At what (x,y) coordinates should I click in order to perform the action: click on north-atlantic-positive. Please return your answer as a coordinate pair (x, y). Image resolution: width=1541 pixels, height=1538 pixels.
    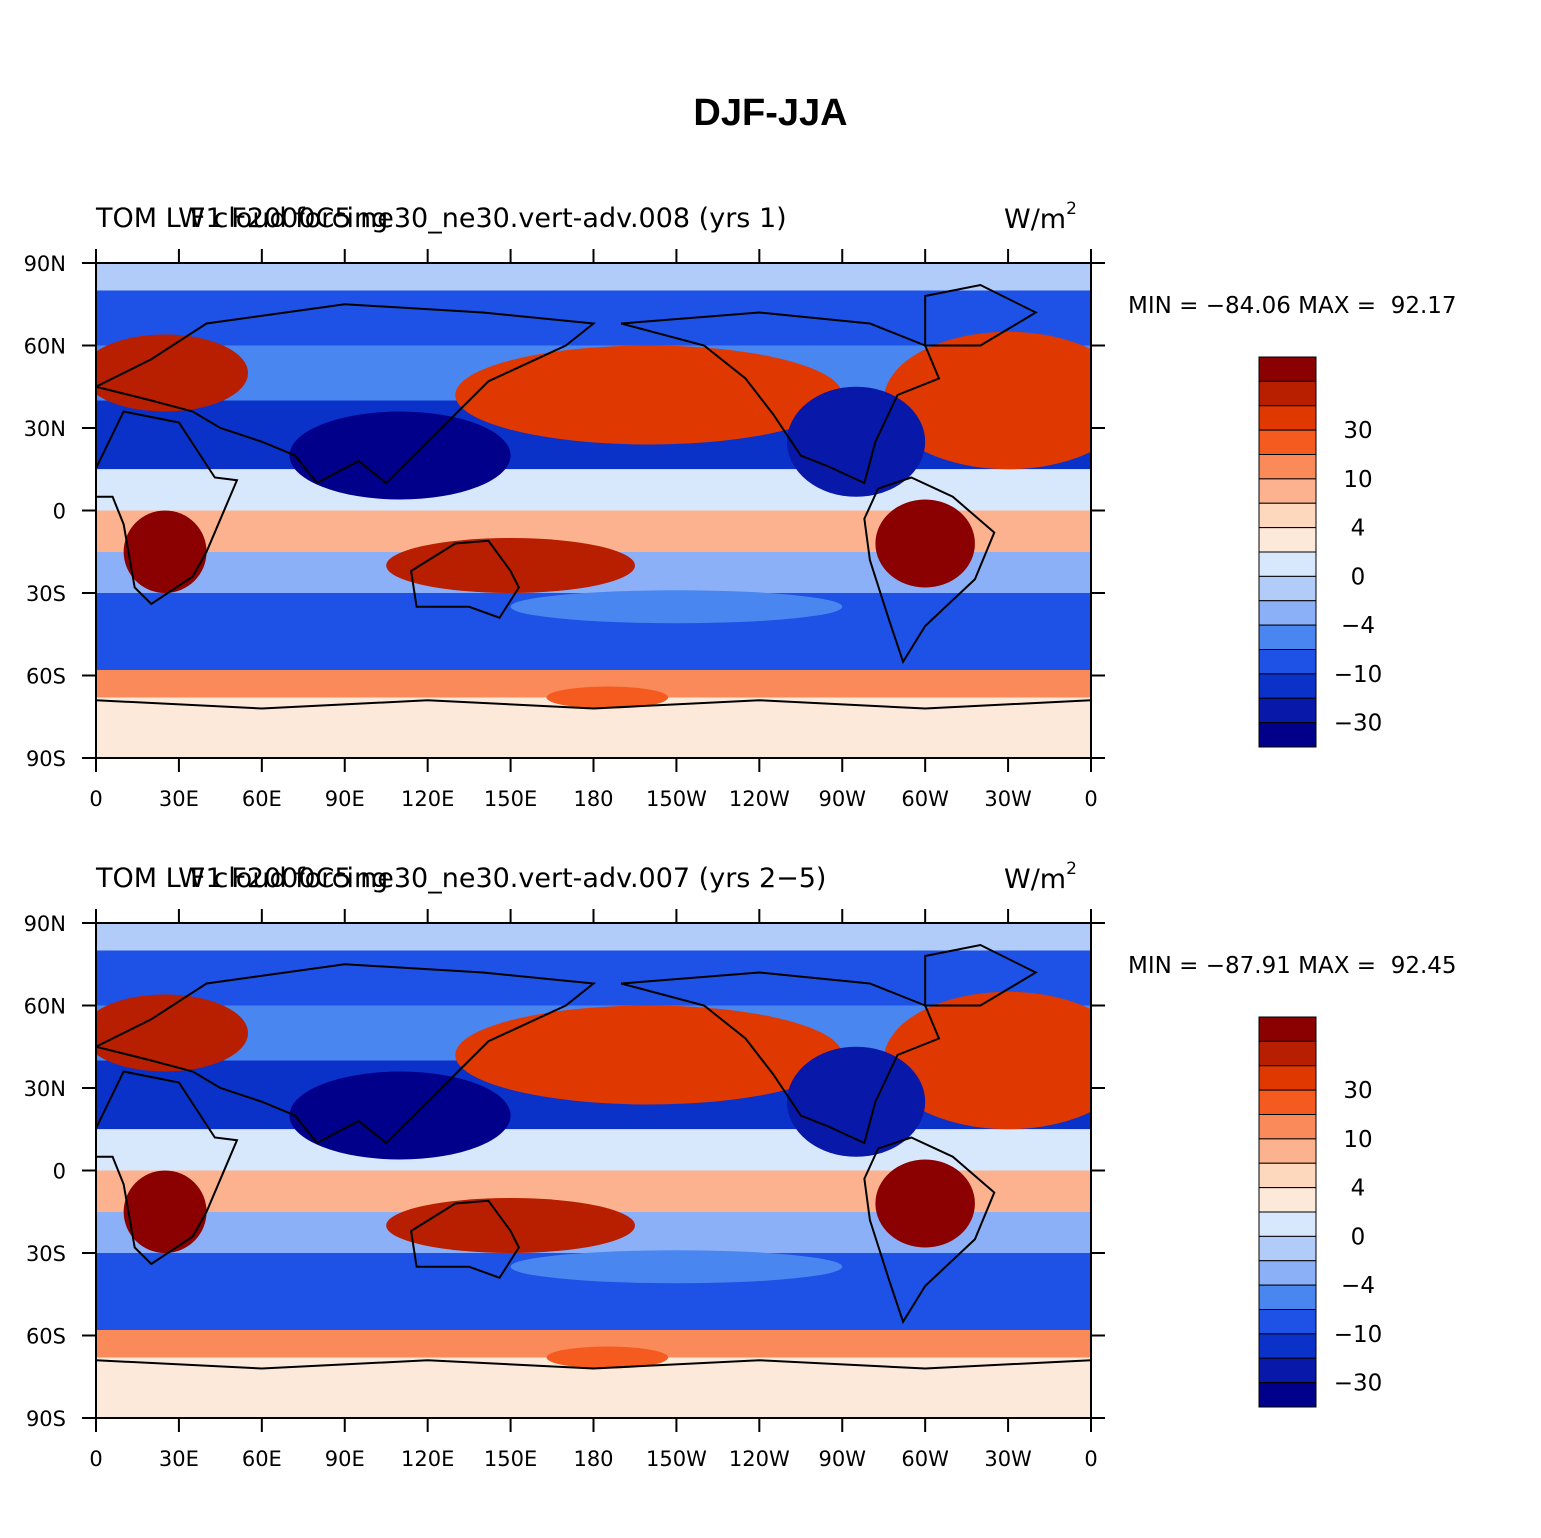
    Looking at the image, I should click on (987, 400).